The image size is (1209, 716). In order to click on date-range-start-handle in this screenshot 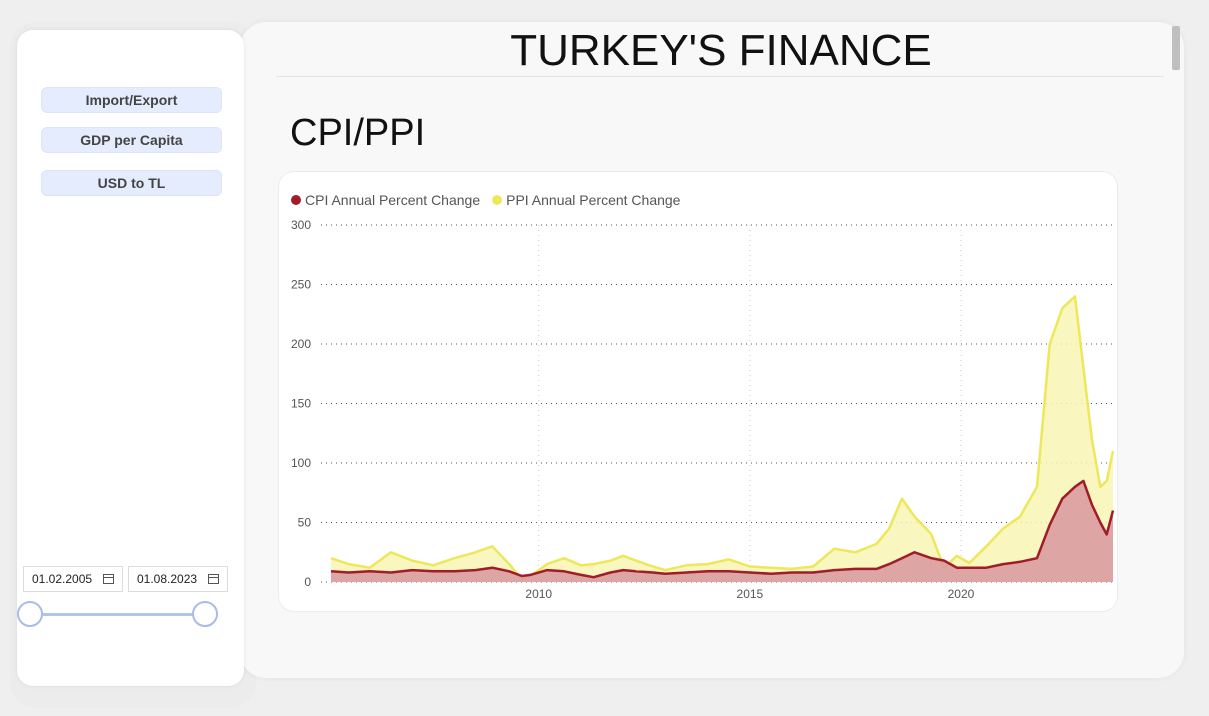, I will do `click(30, 614)`.